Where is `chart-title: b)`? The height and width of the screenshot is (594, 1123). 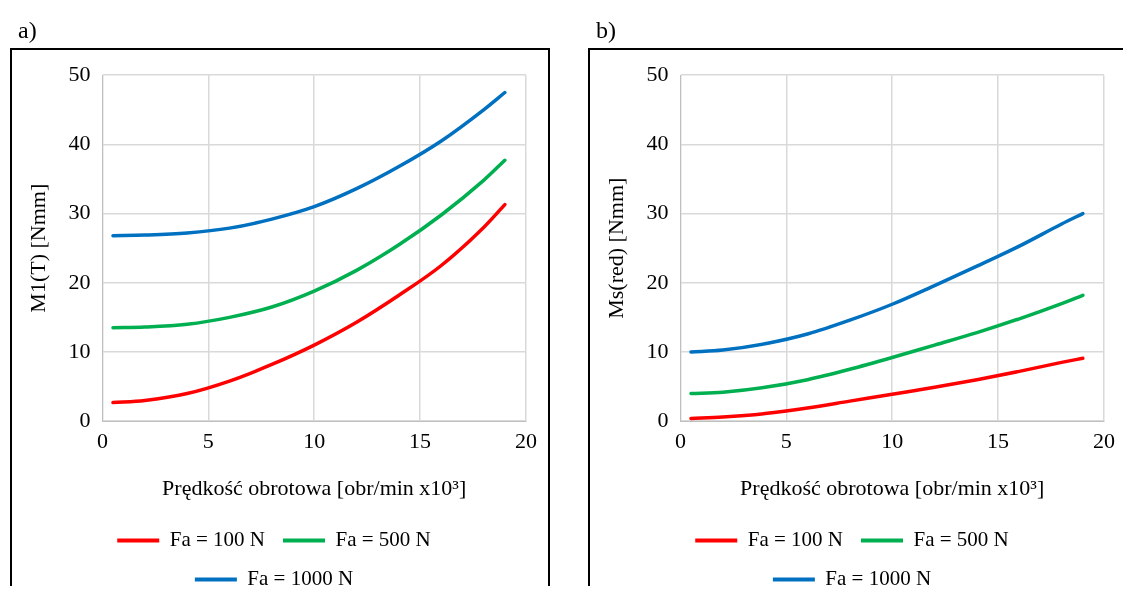 chart-title: b) is located at coordinates (606, 30).